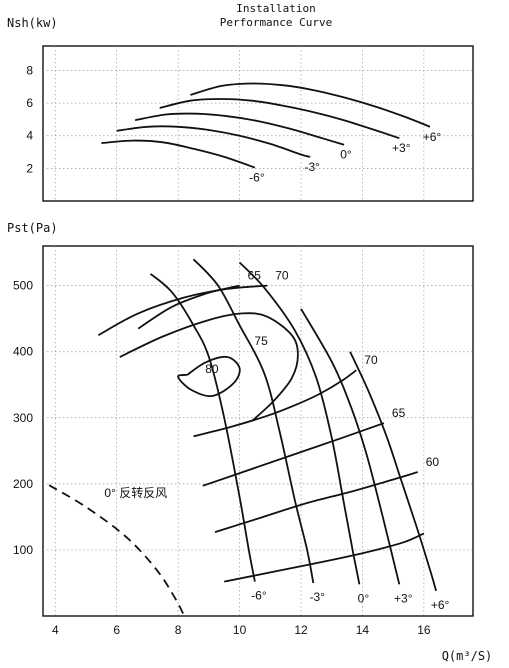  What do you see at coordinates (276, 22) in the screenshot?
I see `chart-subtitle: Performance Curve` at bounding box center [276, 22].